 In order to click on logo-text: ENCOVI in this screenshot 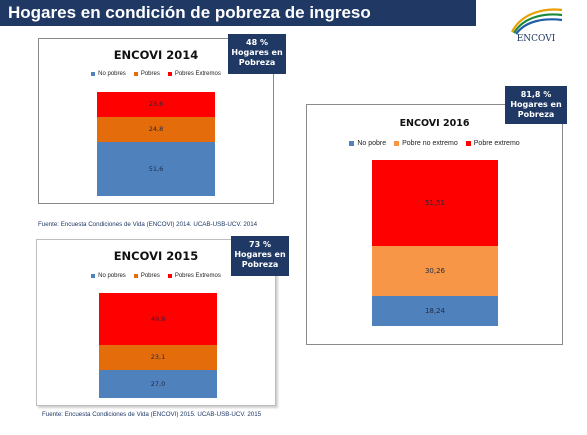, I will do `click(536, 39)`.